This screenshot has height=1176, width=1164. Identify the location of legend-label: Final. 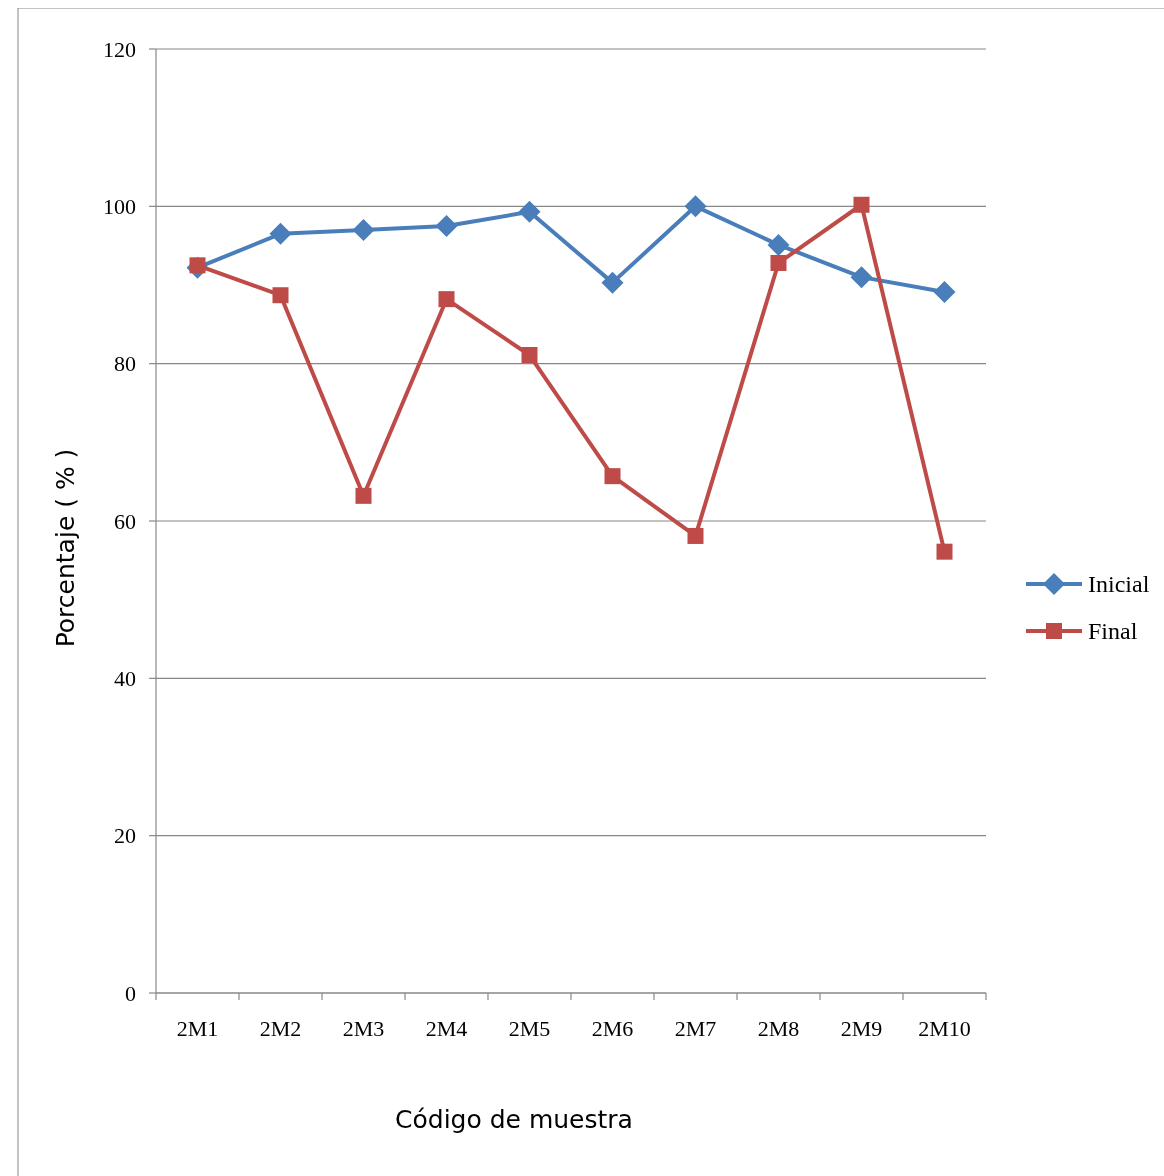
(1113, 631).